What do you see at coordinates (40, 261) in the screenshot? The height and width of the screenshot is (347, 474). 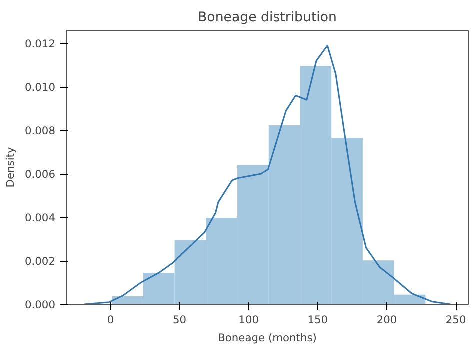 I see `y-tick-label: 0.002` at bounding box center [40, 261].